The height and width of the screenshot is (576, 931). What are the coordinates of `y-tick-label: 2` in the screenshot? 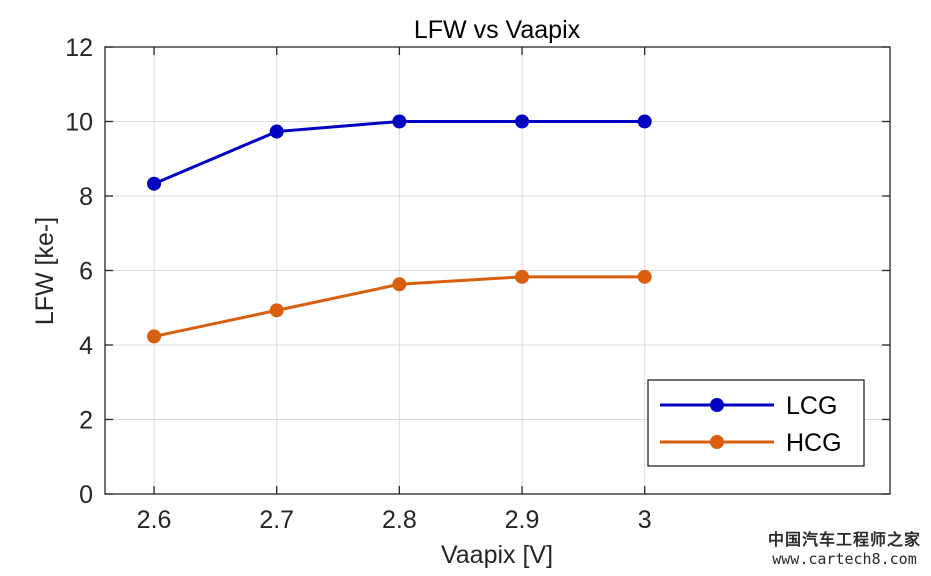 It's located at (86, 421).